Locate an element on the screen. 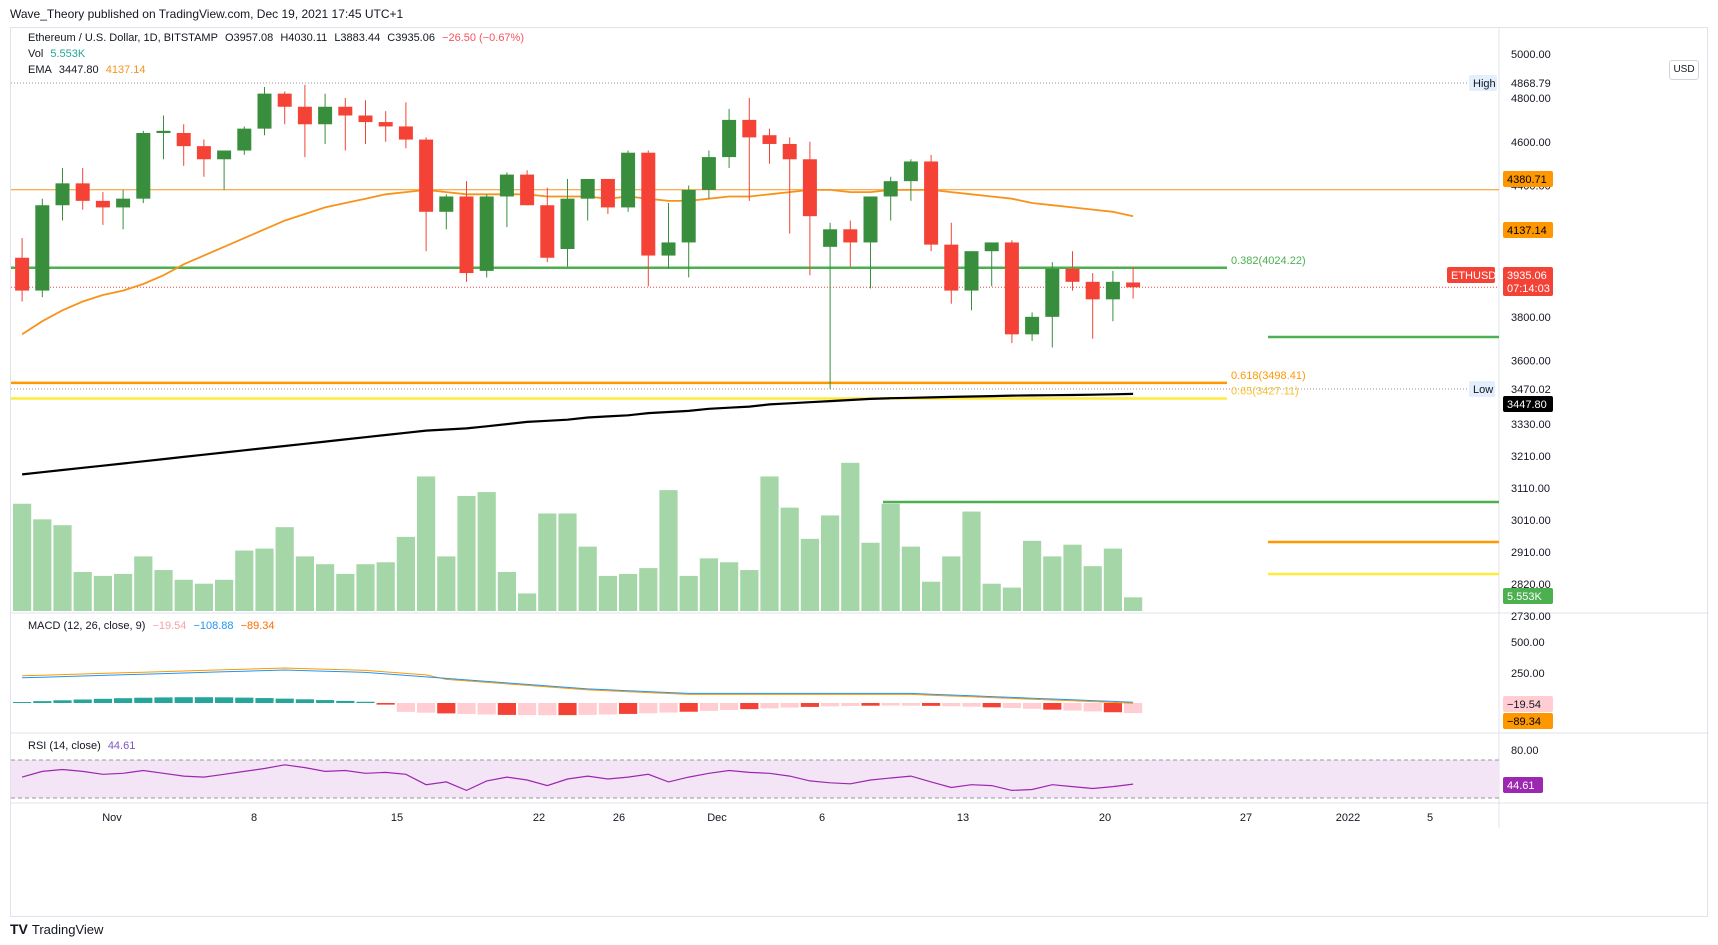  macd-tag-bg is located at coordinates (1528, 704).